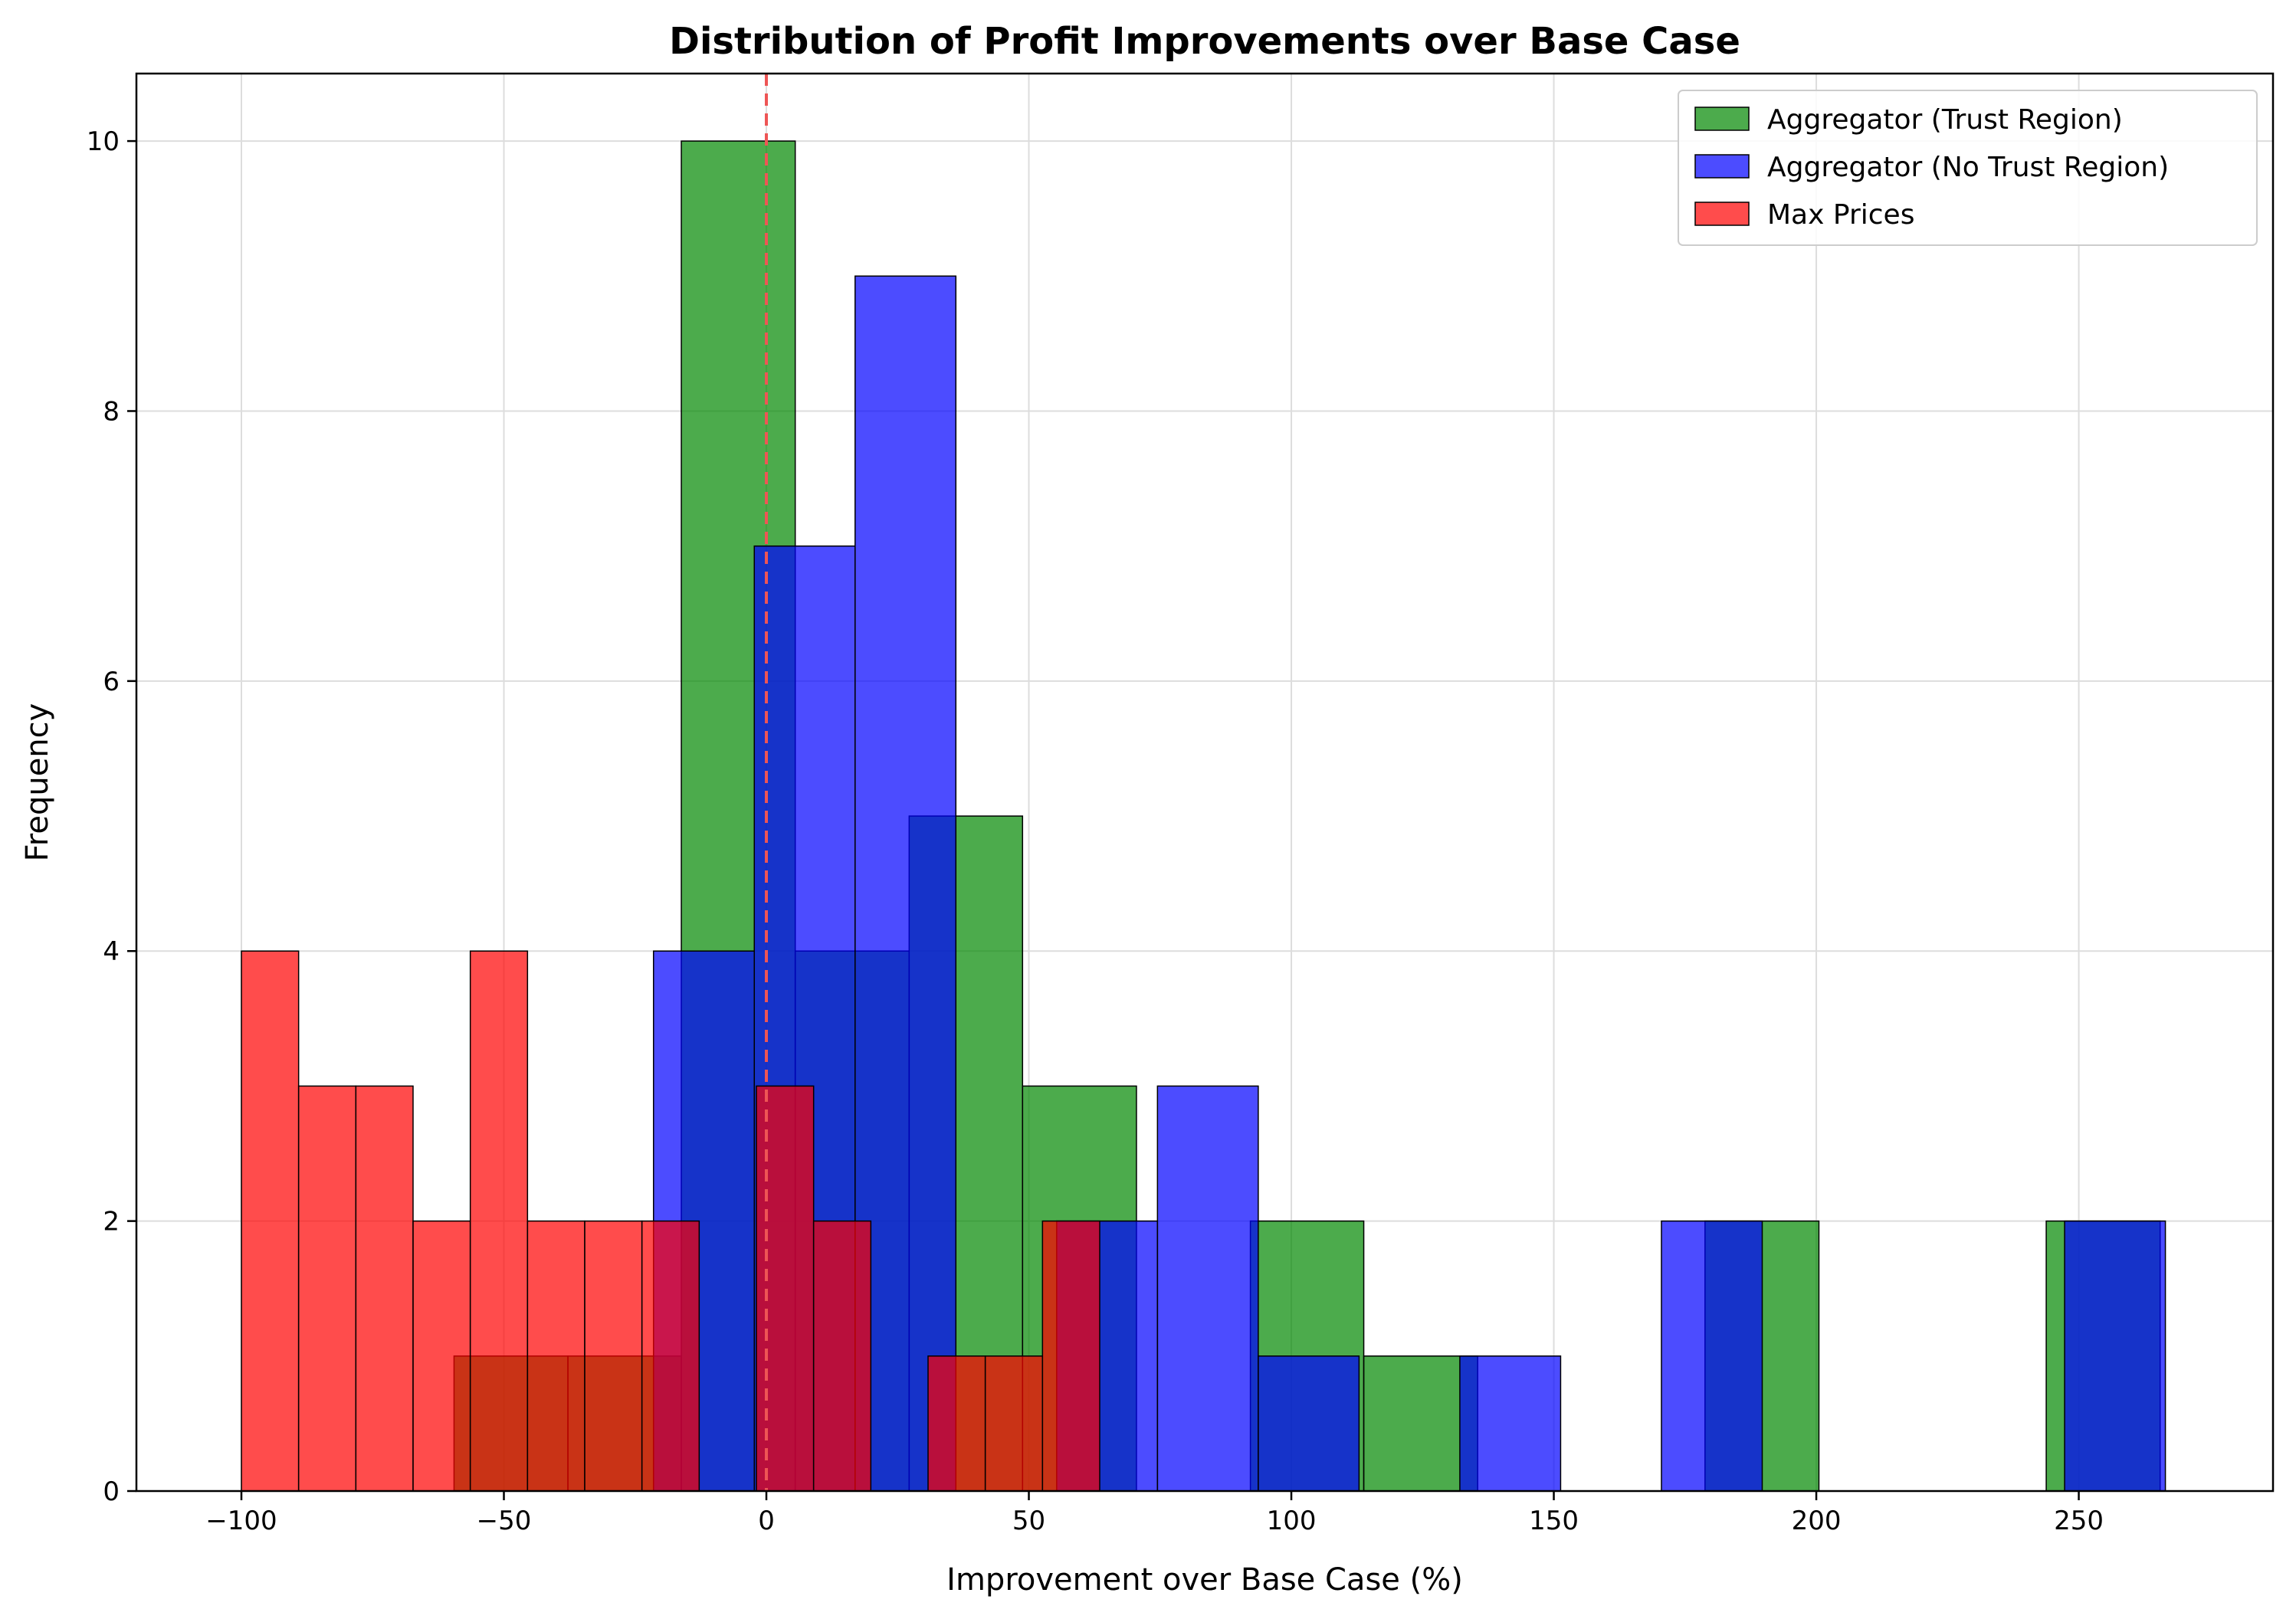 The height and width of the screenshot is (1619, 2296). I want to click on y-axis-ticks: 0 2 4 6 8 10, so click(111, 816).